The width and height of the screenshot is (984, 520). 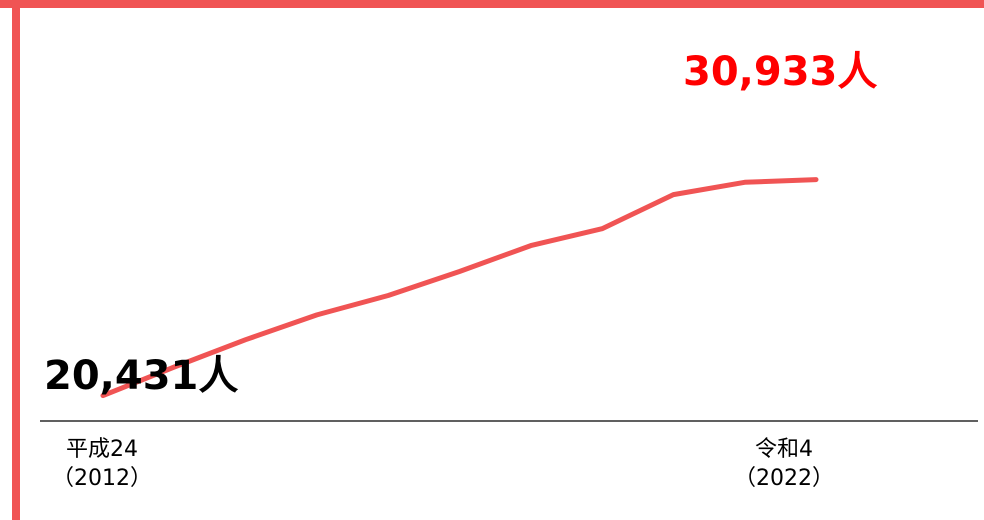 What do you see at coordinates (102, 478) in the screenshot?
I see `x-tick-start-year: （2012）` at bounding box center [102, 478].